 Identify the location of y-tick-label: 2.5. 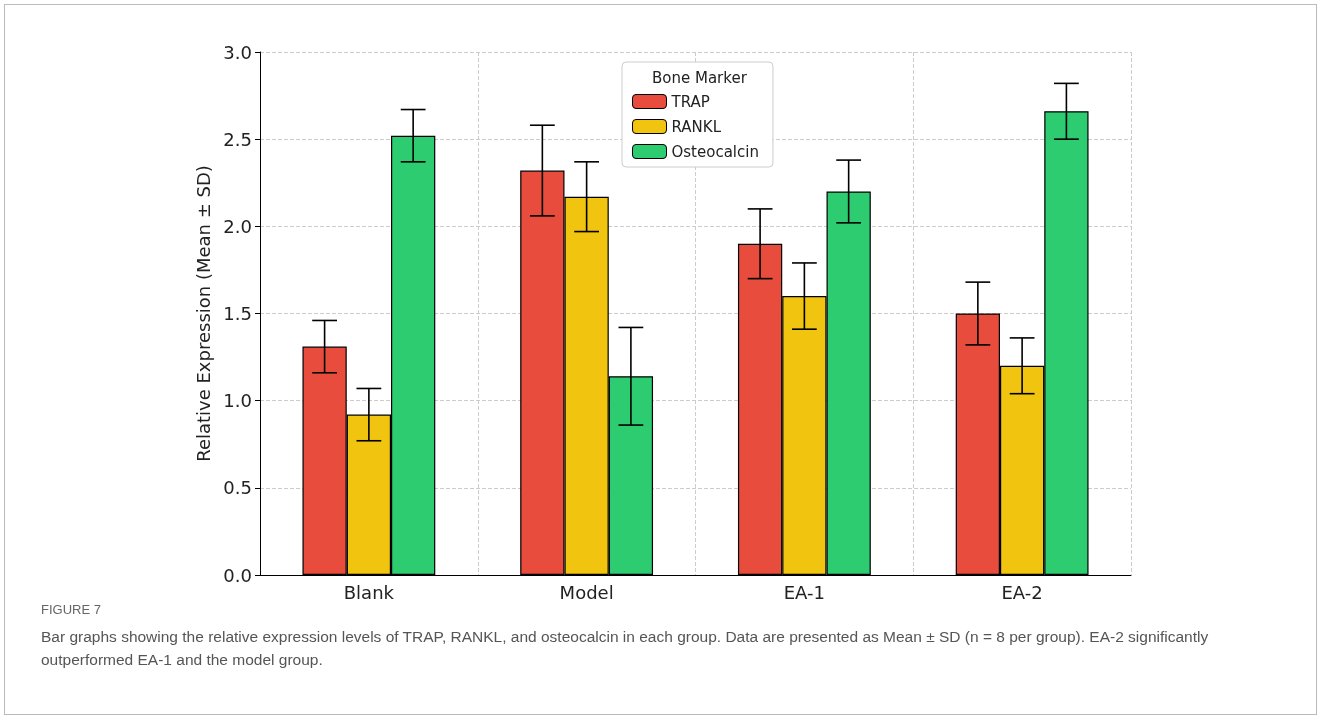
(237, 139).